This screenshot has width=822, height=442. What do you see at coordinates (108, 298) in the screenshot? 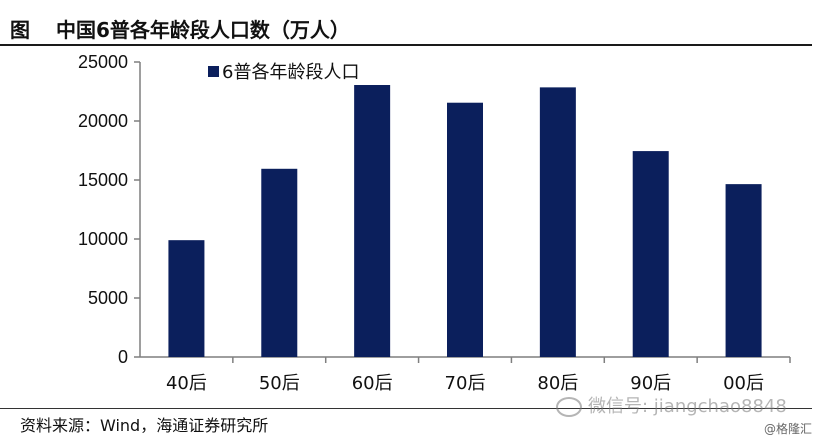
I see `y-tick-label: 5000` at bounding box center [108, 298].